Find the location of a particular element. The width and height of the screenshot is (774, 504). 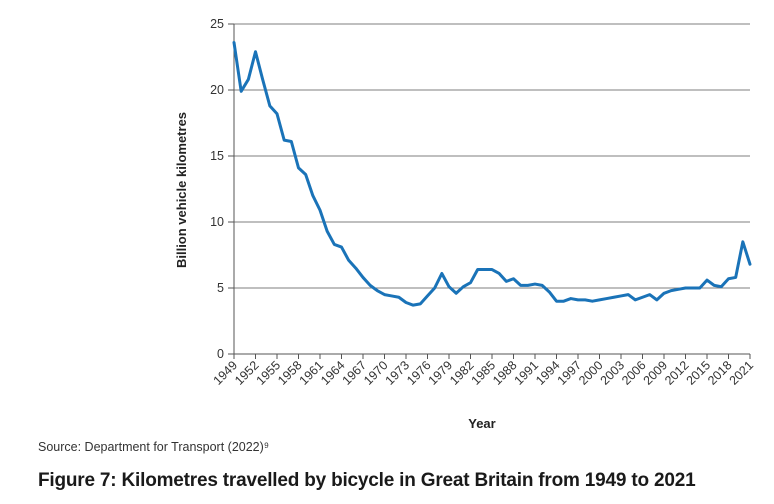

x-axis-title: Year is located at coordinates (481, 423).